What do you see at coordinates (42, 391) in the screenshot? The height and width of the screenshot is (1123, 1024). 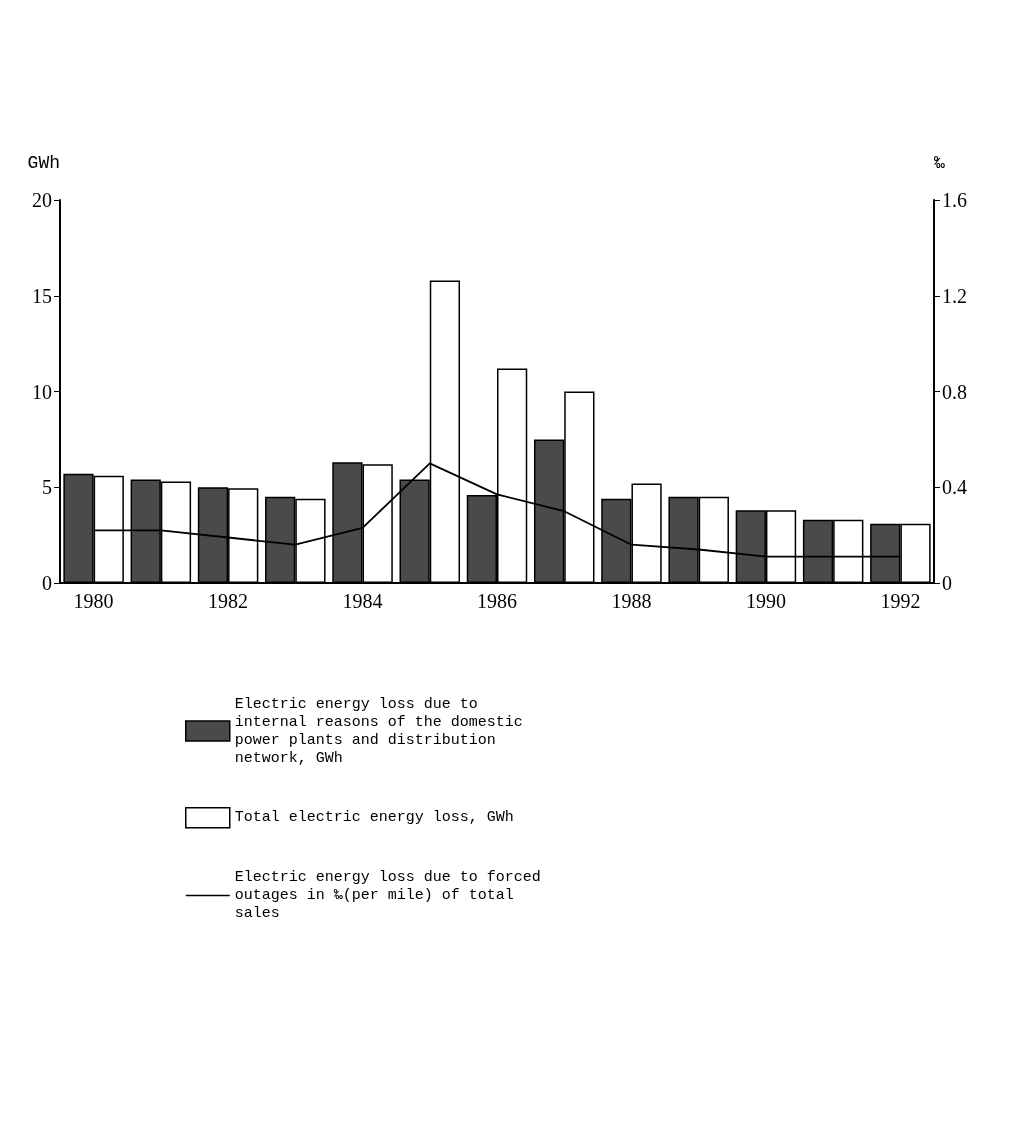 I see `y-tick-label: 10` at bounding box center [42, 391].